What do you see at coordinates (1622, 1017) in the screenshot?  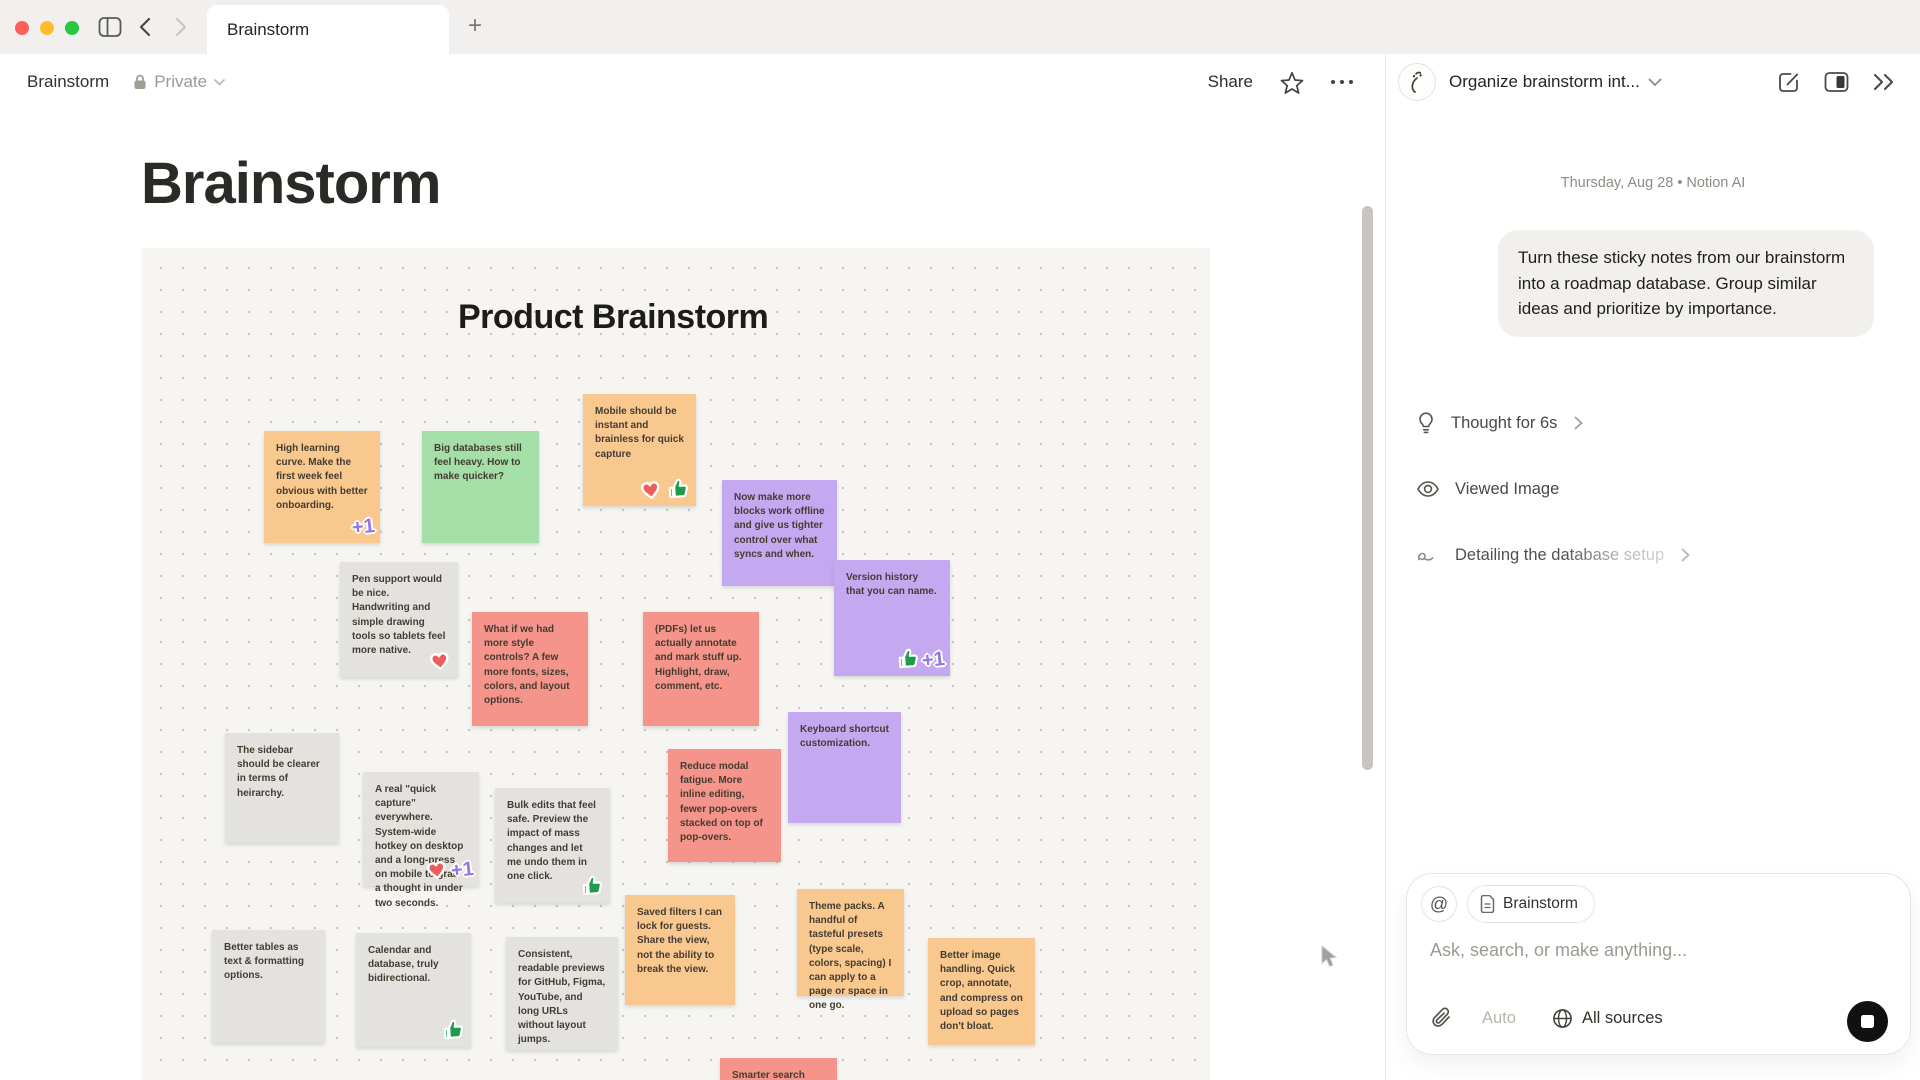 I see `sources-label: All sources` at bounding box center [1622, 1017].